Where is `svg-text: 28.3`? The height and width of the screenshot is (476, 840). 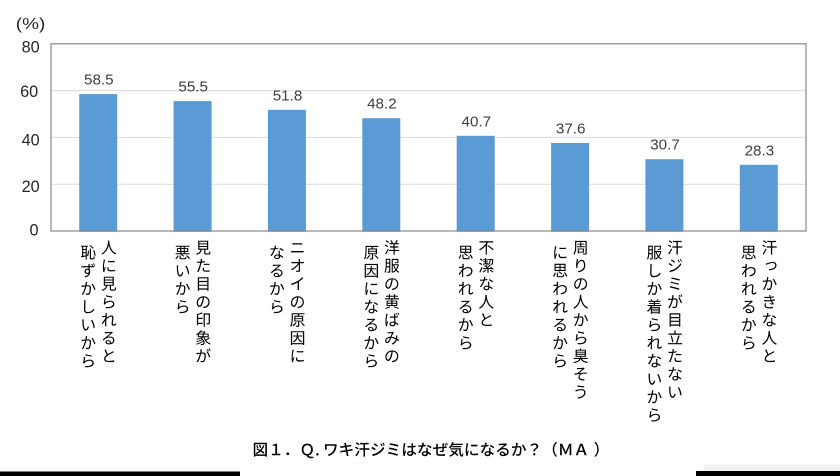 svg-text: 28.3 is located at coordinates (760, 150).